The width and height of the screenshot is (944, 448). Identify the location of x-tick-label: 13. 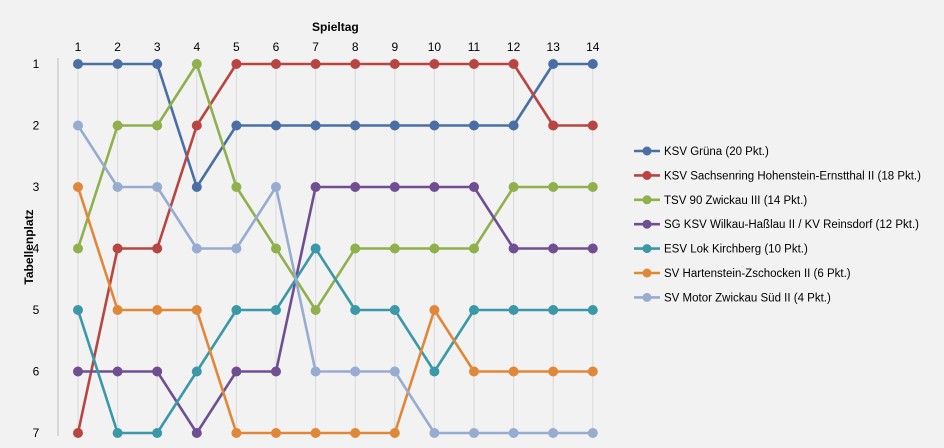
(554, 47).